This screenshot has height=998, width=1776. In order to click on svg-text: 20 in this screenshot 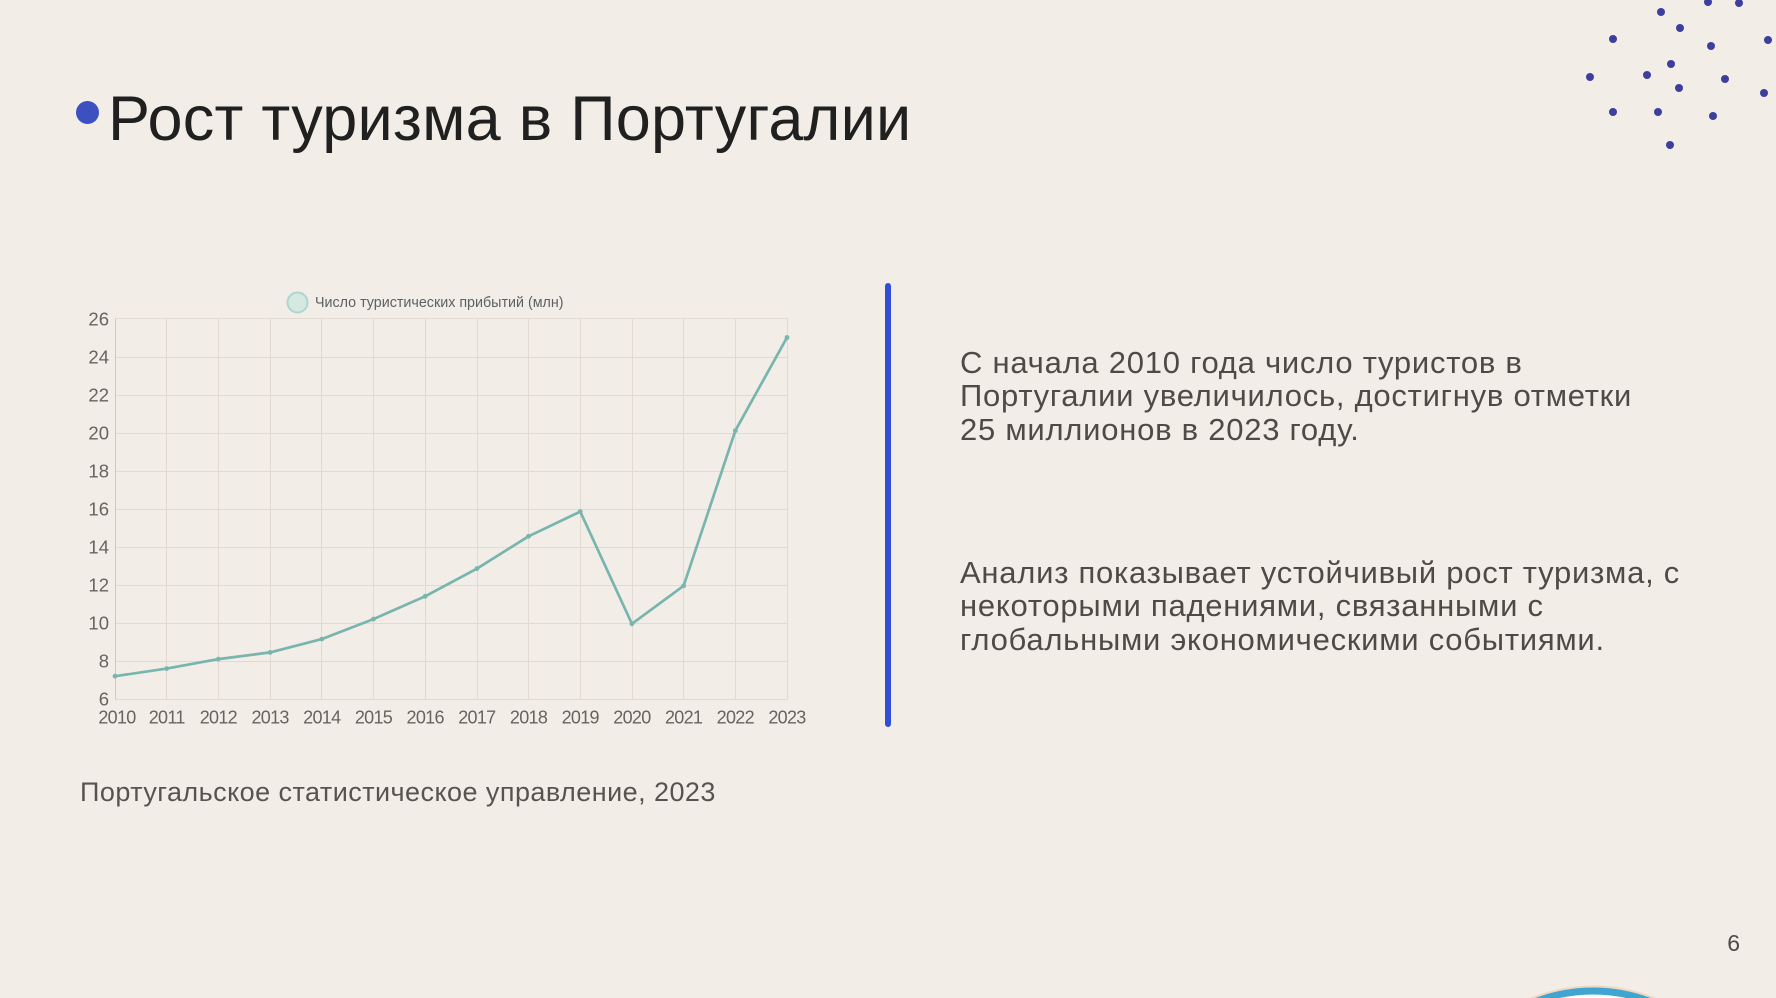, I will do `click(98, 432)`.